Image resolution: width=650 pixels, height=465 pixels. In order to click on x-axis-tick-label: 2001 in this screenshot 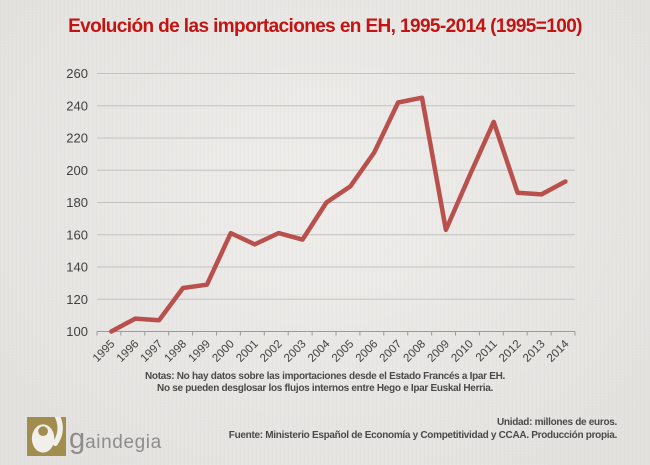, I will do `click(247, 351)`.